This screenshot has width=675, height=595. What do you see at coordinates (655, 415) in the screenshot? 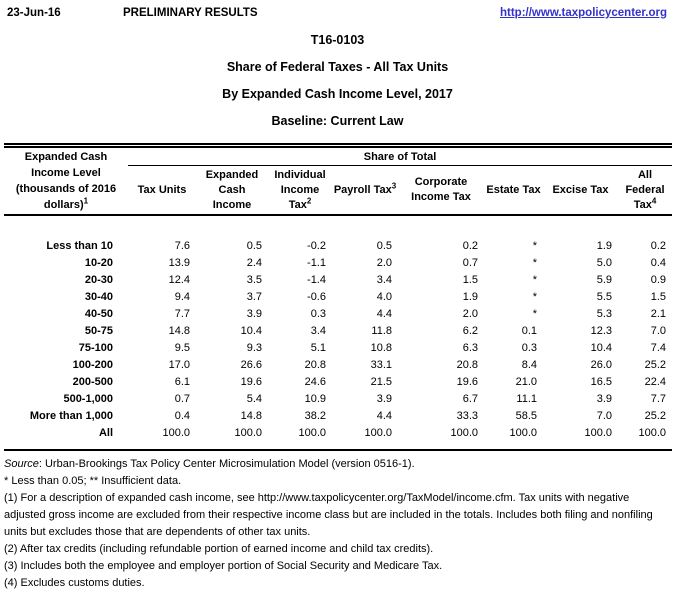
I see `cell-value: 25.2` at bounding box center [655, 415].